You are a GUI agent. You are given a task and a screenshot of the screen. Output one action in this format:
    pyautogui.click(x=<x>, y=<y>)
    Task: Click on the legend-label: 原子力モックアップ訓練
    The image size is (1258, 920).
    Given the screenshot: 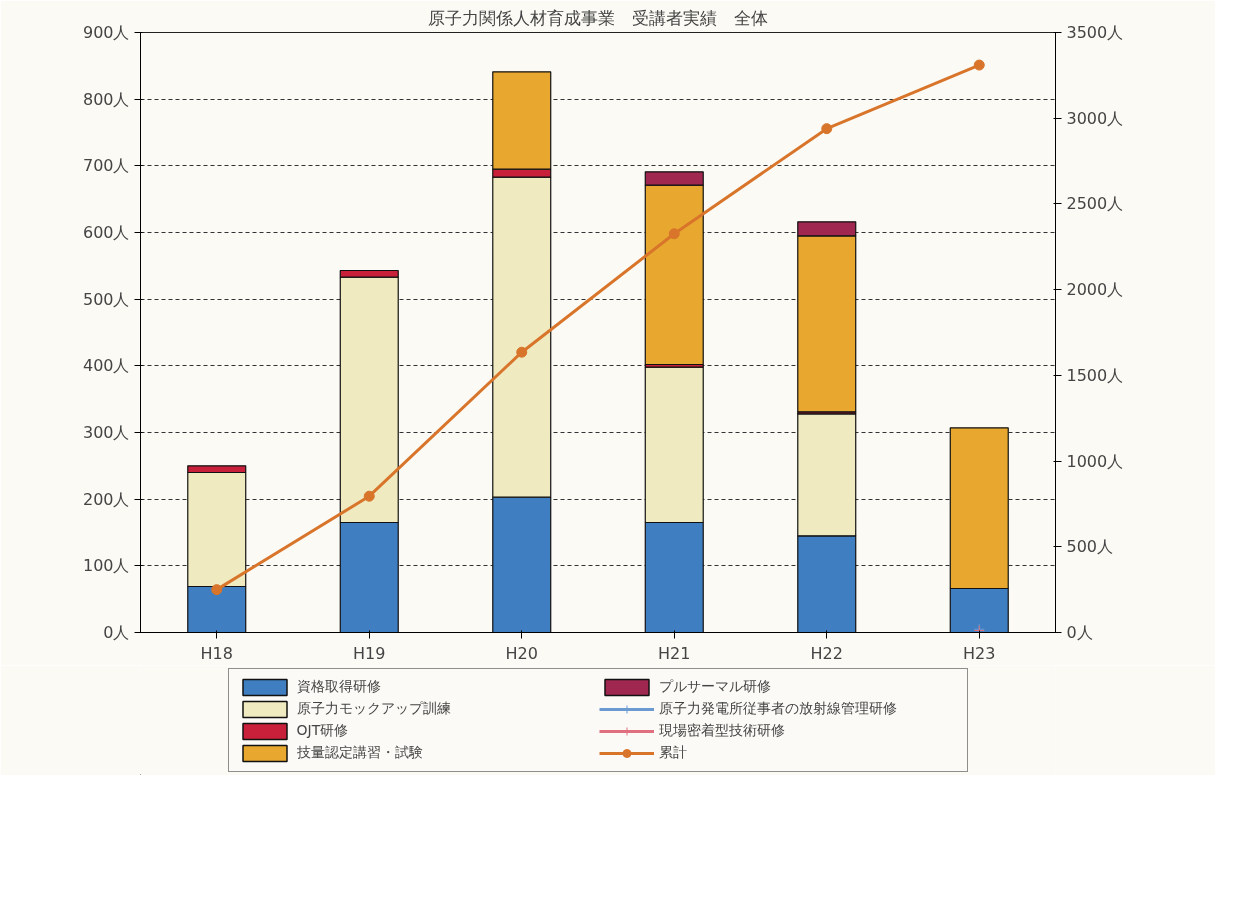 What is the action you would take?
    pyautogui.click(x=374, y=709)
    